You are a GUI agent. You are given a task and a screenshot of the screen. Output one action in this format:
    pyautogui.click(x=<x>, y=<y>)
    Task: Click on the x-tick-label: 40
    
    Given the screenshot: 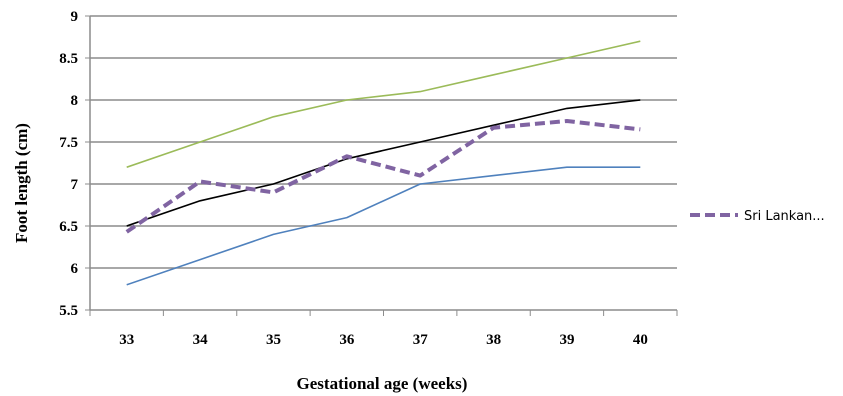 What is the action you would take?
    pyautogui.click(x=640, y=340)
    